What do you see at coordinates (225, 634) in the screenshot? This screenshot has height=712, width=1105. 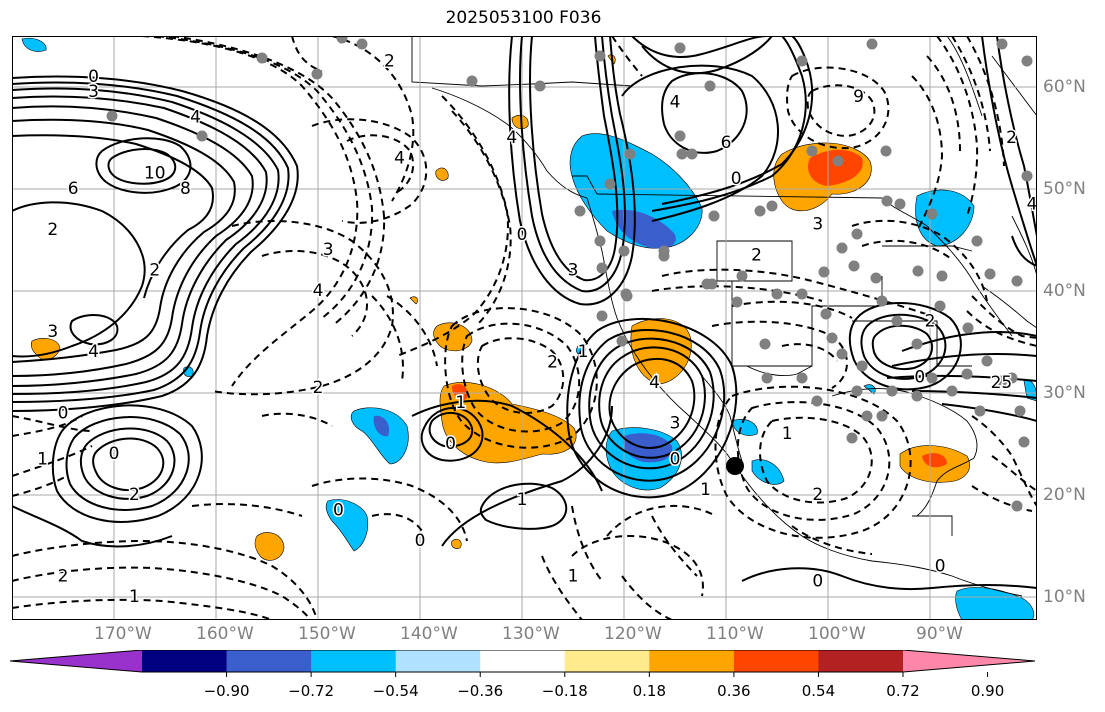 I see `lon-label-160w: 160°W` at bounding box center [225, 634].